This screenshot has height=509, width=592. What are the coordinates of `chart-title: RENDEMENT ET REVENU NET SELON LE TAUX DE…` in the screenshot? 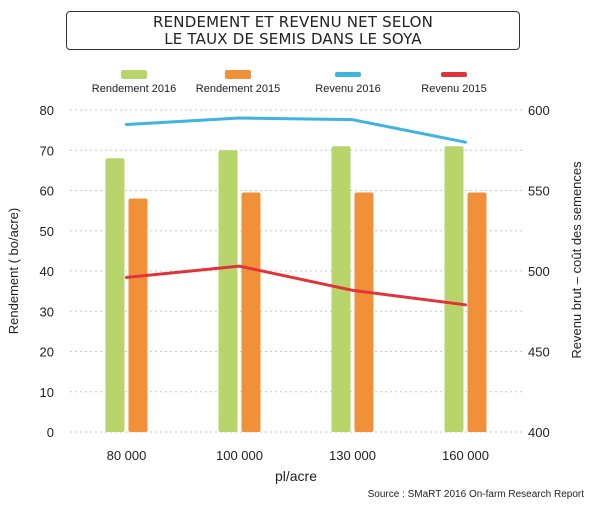 It's located at (293, 30).